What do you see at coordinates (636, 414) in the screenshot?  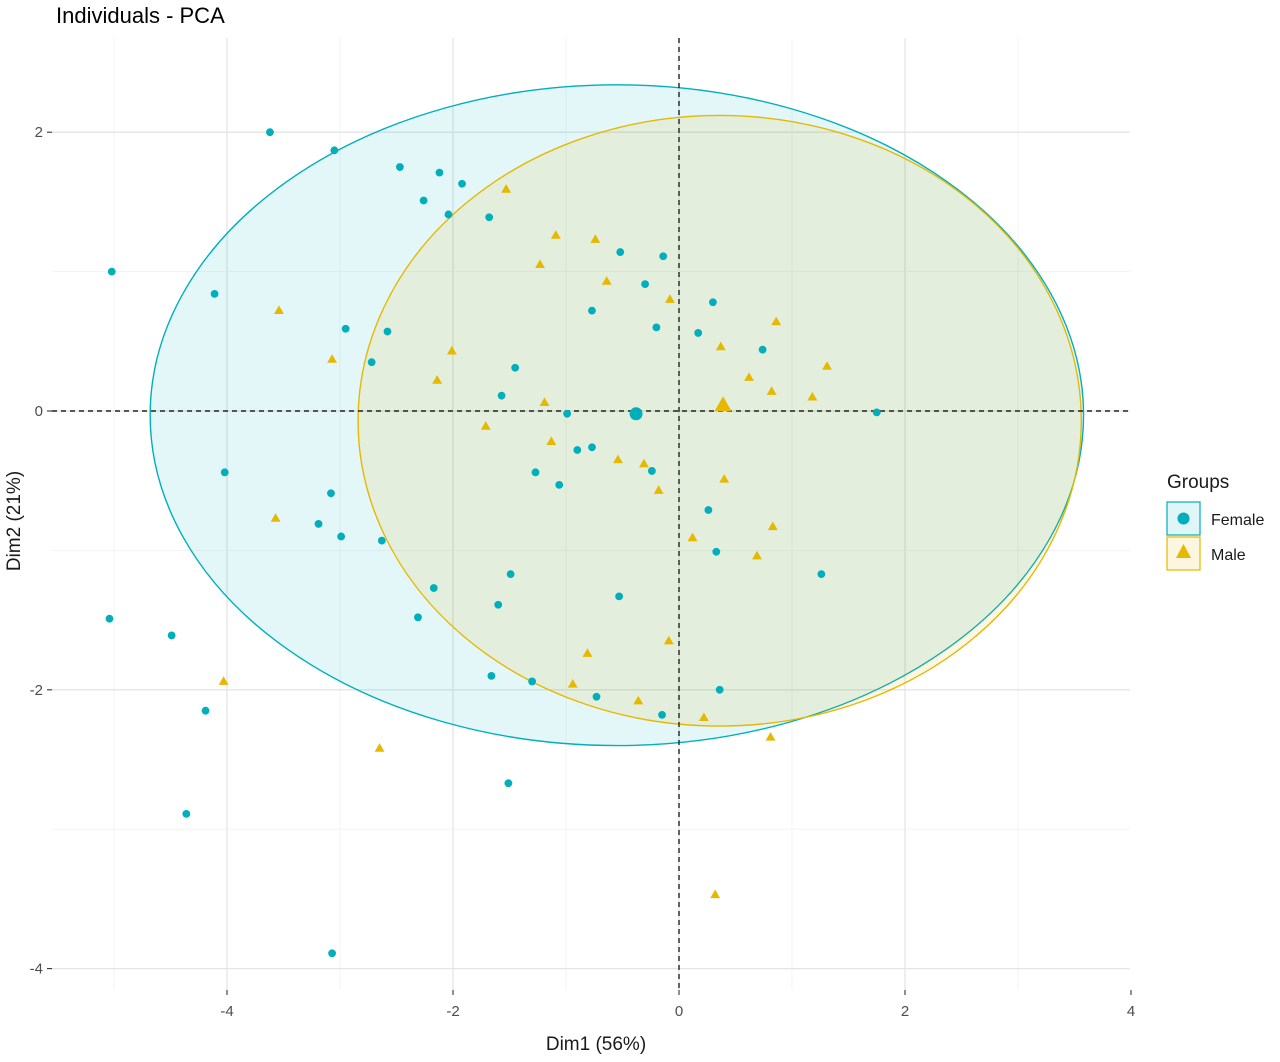 I see `group-mean-female` at bounding box center [636, 414].